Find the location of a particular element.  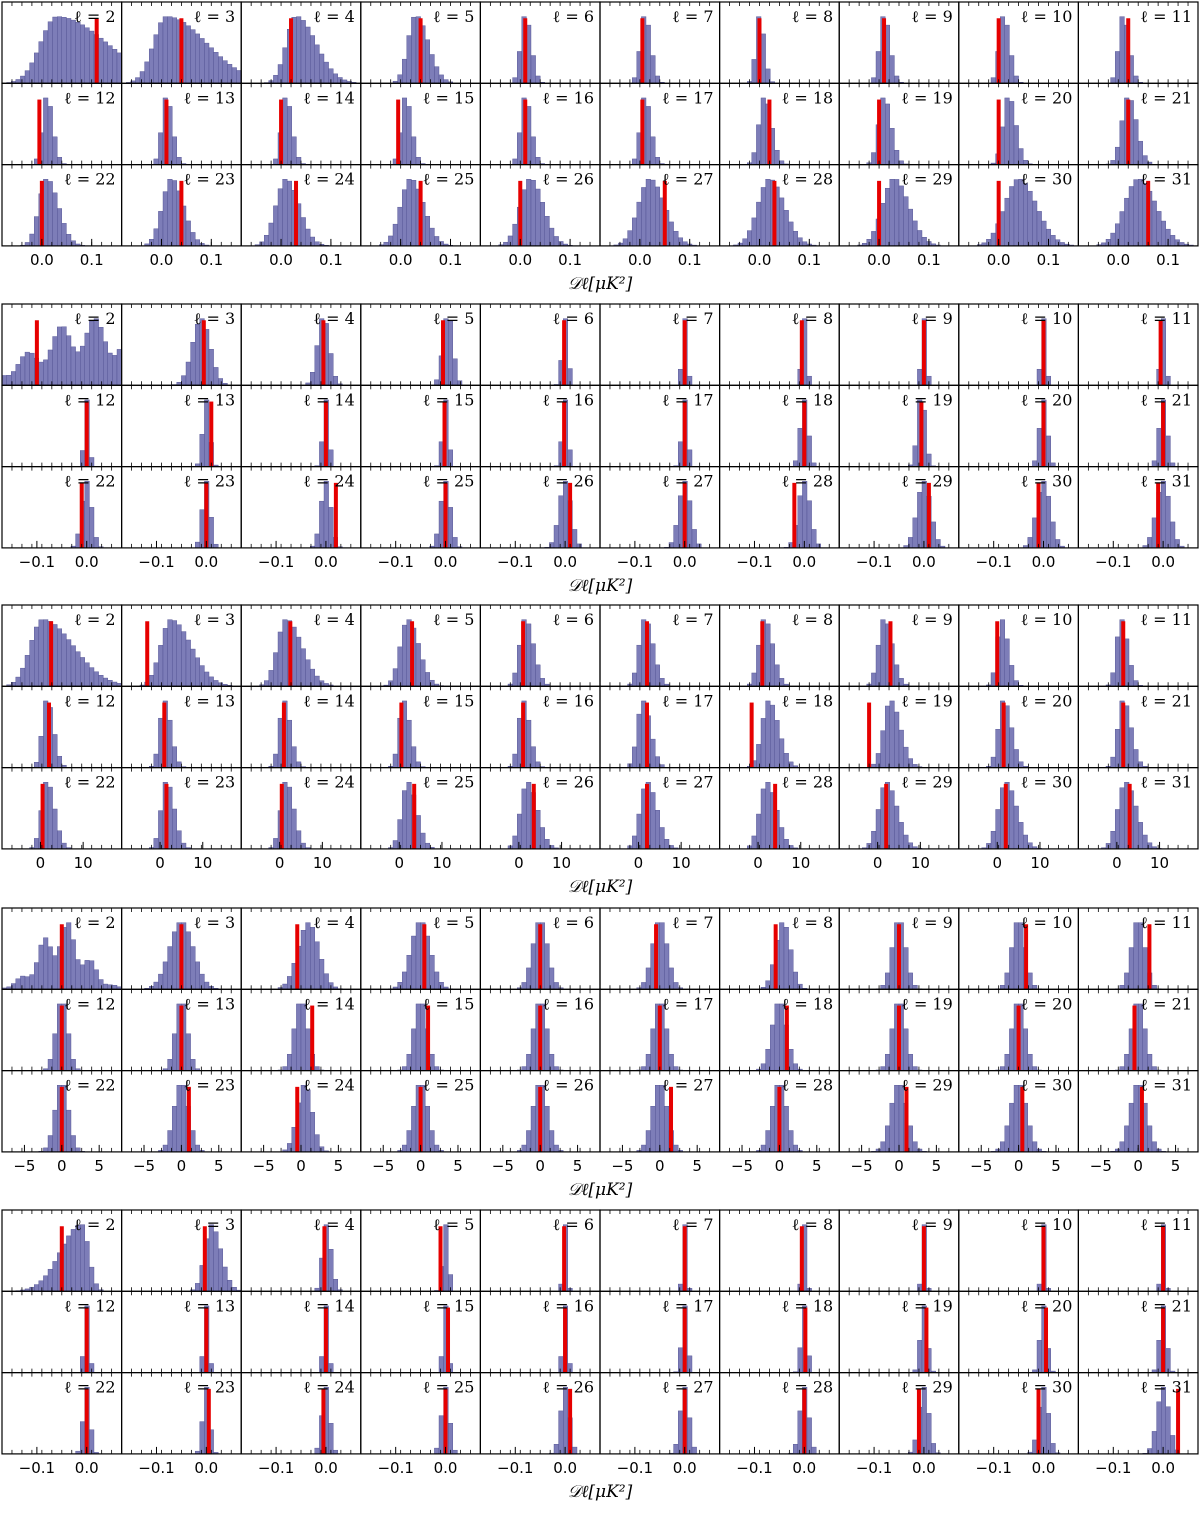

x-tick-label: 5 is located at coordinates (1176, 1166).